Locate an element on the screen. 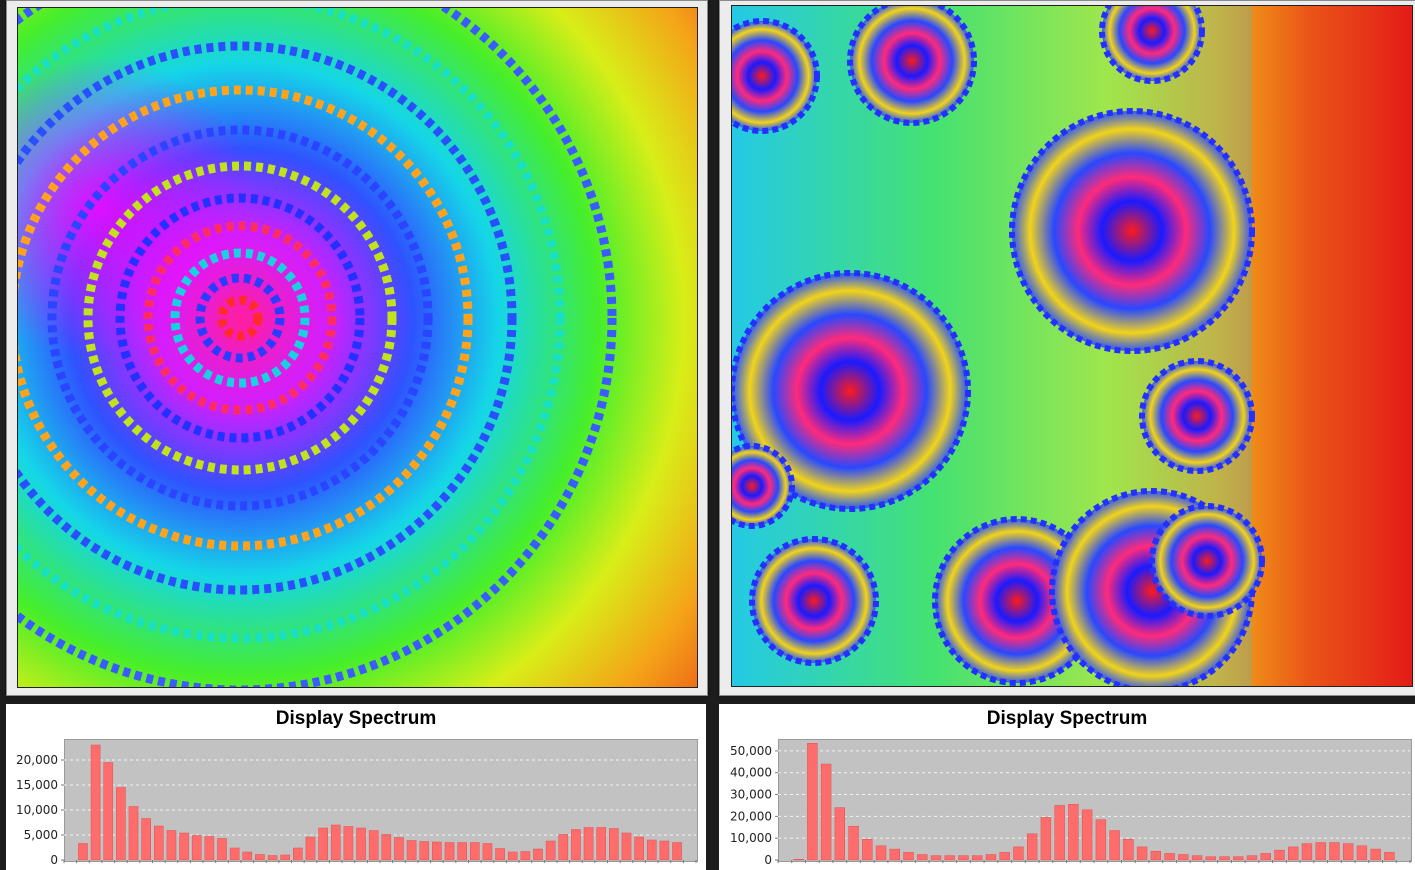  left-chart-title: Display Spectrum is located at coordinates (356, 718).